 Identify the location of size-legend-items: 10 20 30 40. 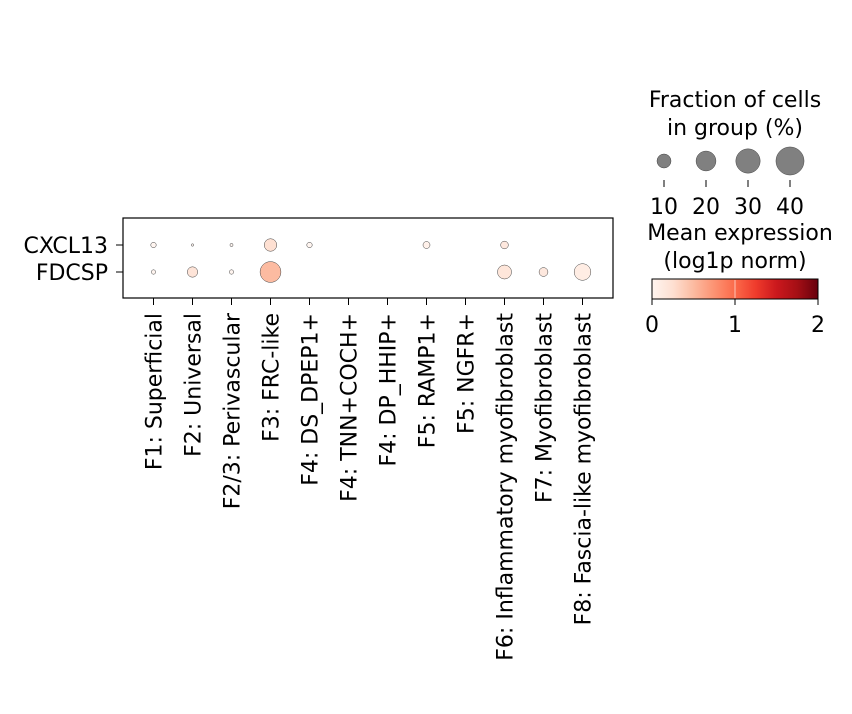
(727, 183).